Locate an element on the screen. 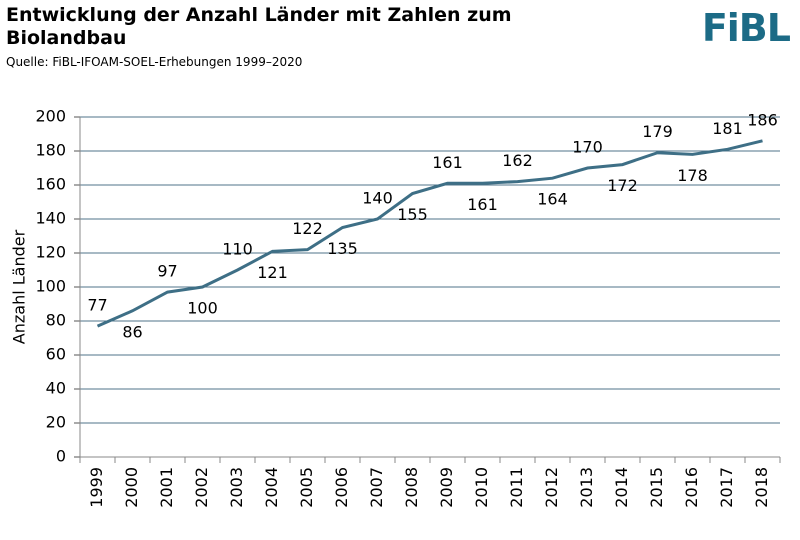  y-tick-label: 40 is located at coordinates (56, 388).